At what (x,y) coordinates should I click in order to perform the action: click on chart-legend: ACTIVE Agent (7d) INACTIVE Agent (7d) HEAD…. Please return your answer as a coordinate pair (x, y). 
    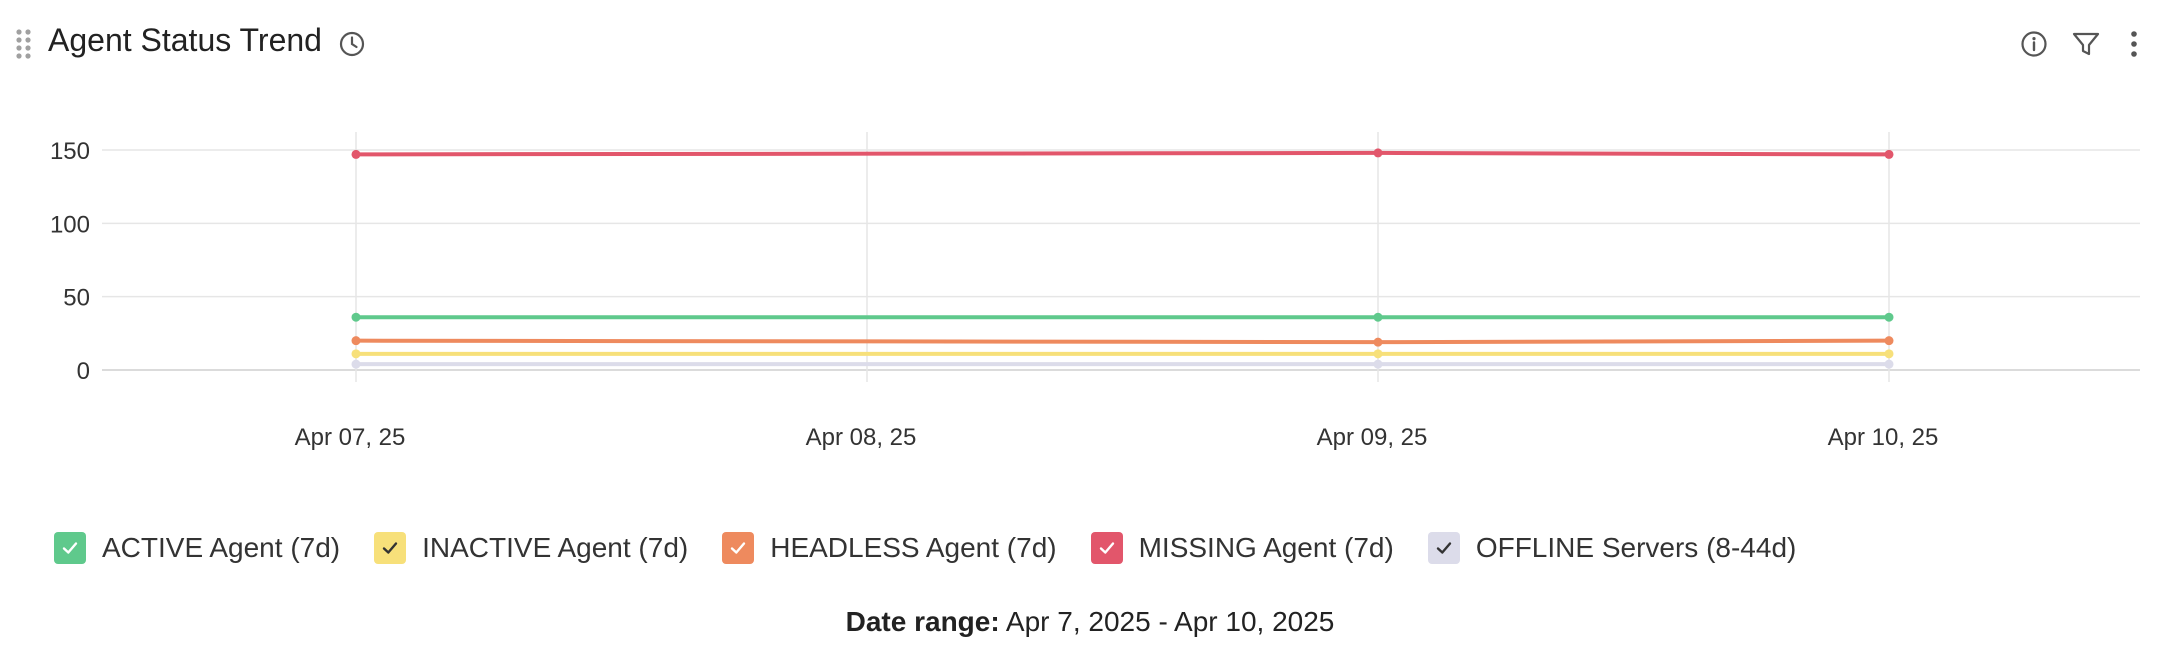
    Looking at the image, I should click on (942, 548).